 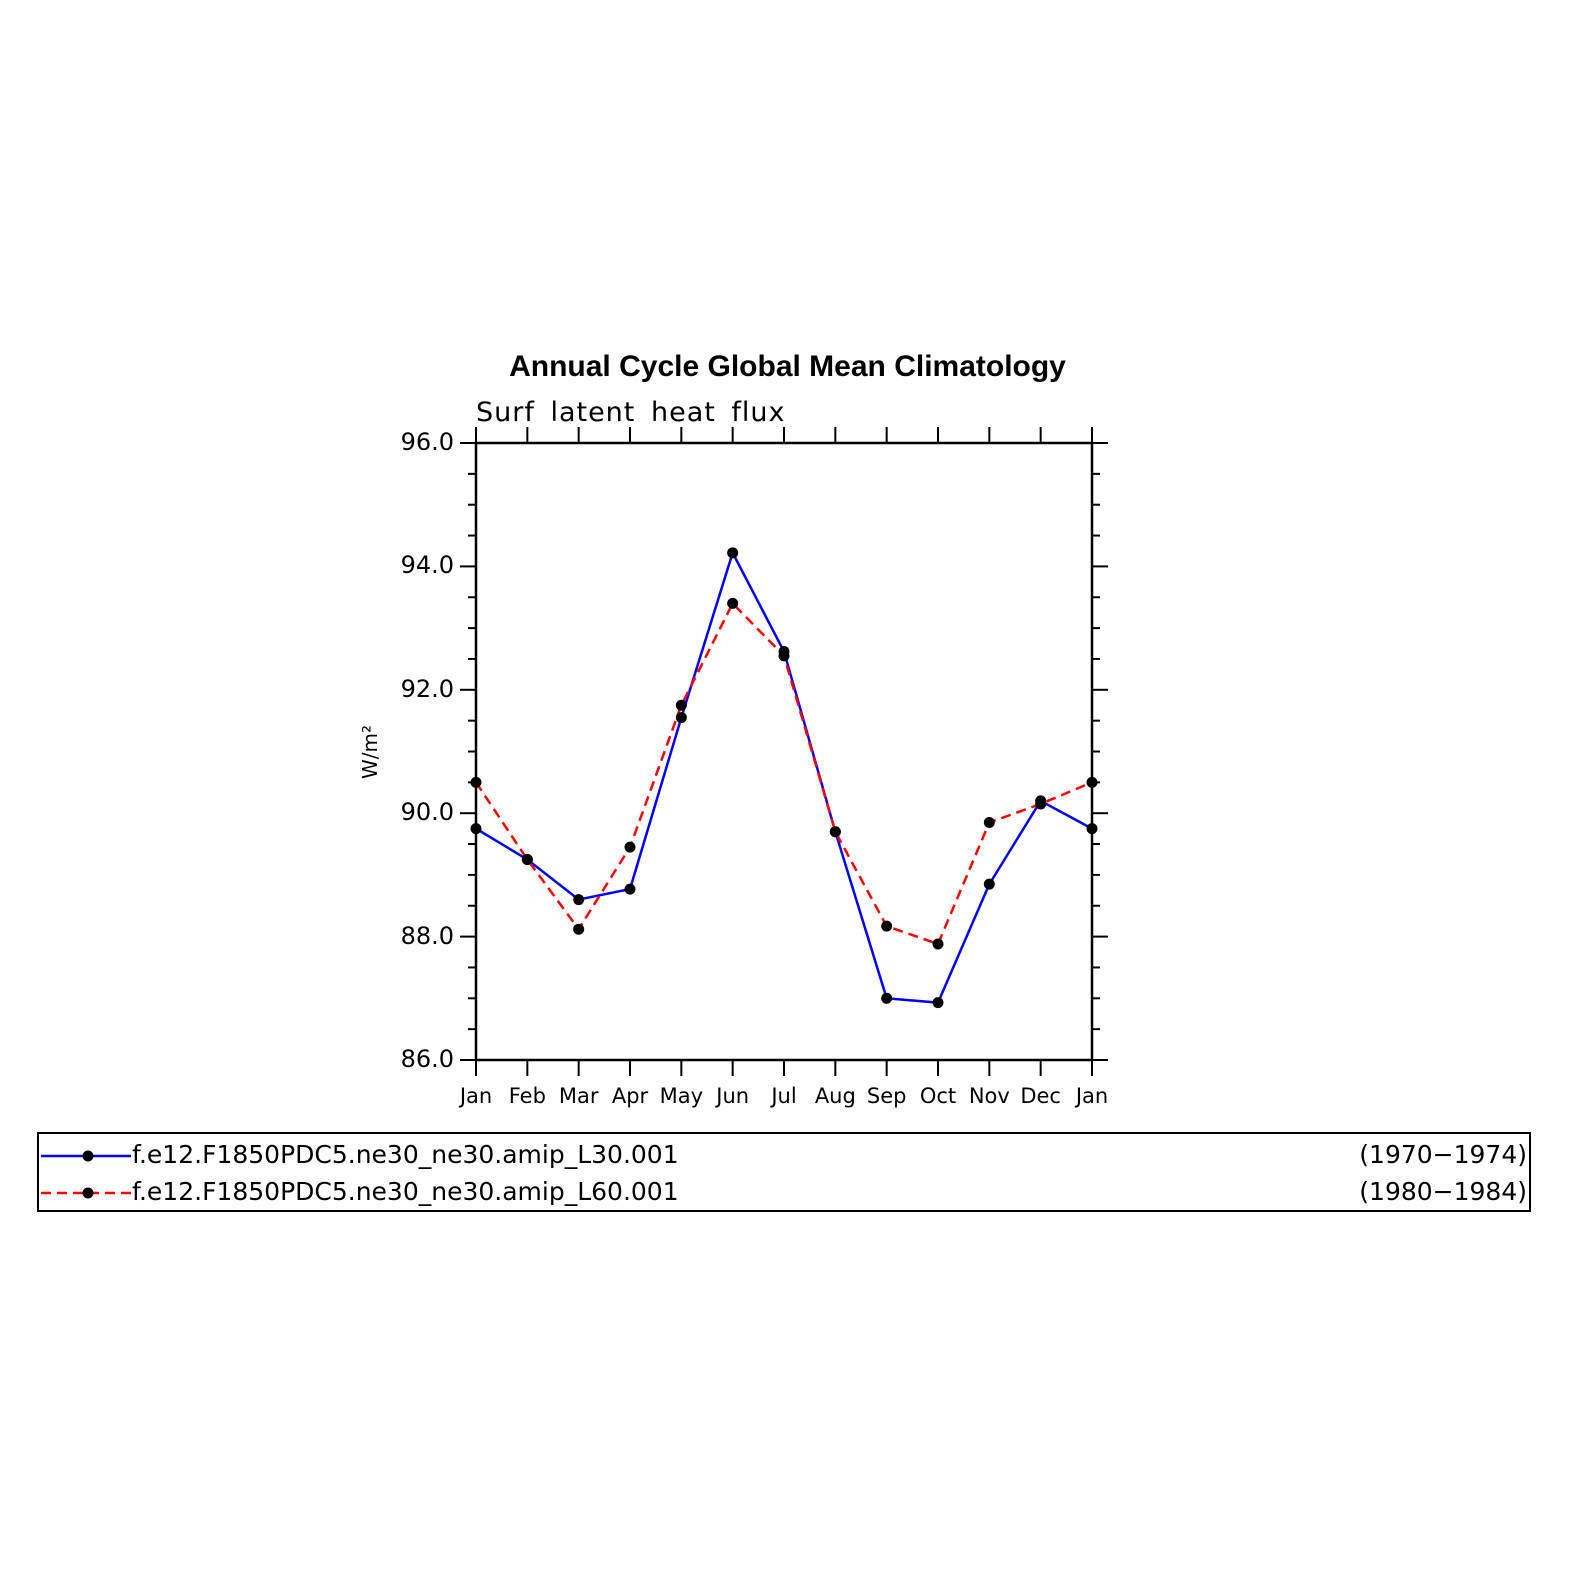 I want to click on chart-subtitle: Surf latent heat flux, so click(x=631, y=412).